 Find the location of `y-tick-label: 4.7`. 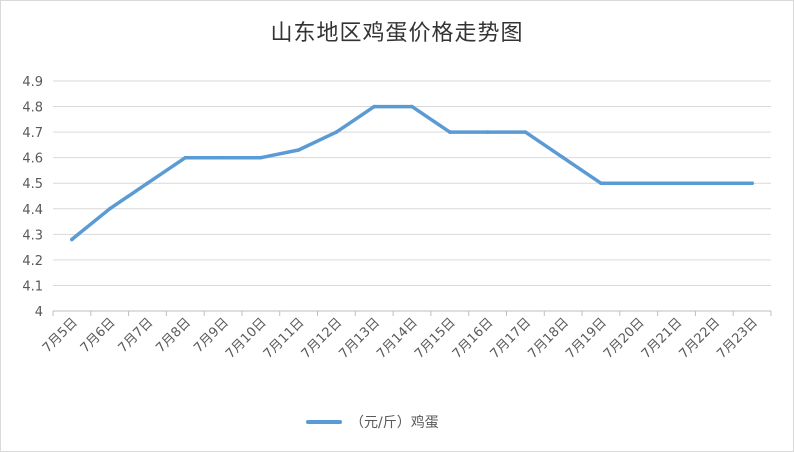

y-tick-label: 4.7 is located at coordinates (32, 133).